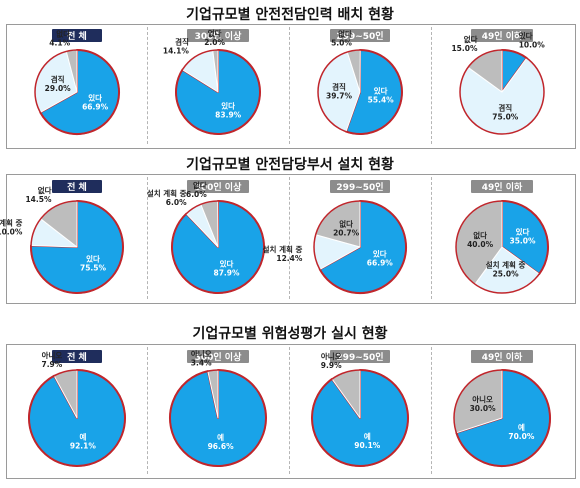 This screenshot has height=488, width=580. I want to click on slice-value-label: 87.9%, so click(226, 272).